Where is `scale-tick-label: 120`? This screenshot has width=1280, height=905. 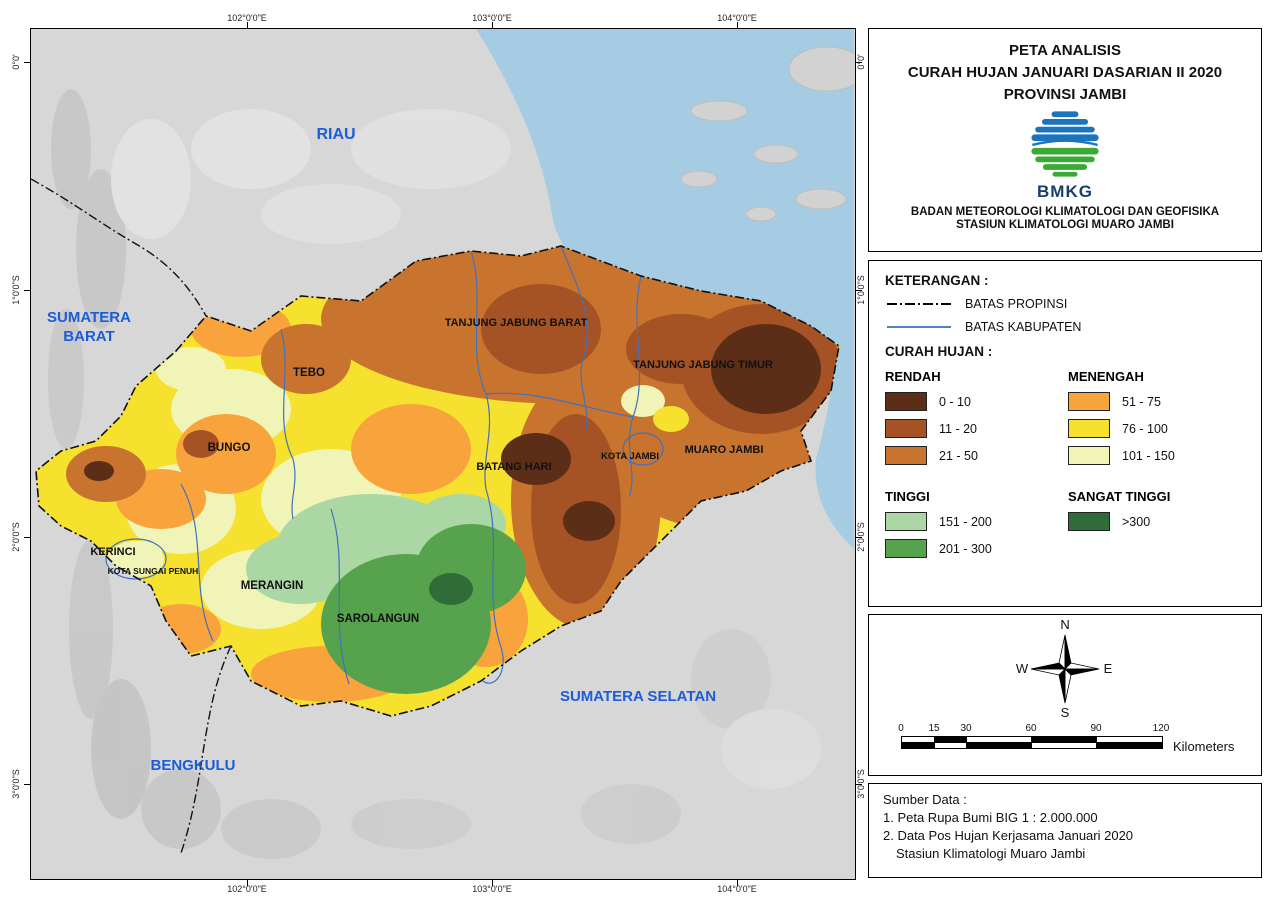 scale-tick-label: 120 is located at coordinates (1161, 728).